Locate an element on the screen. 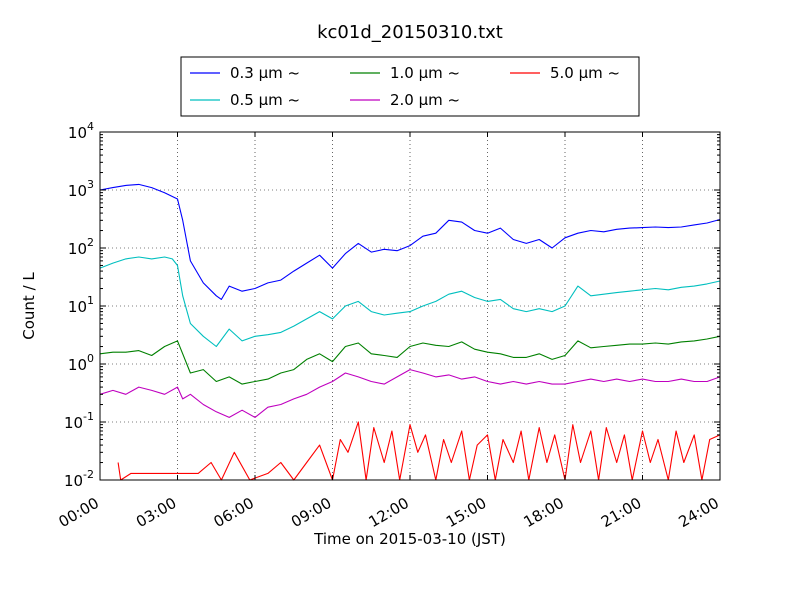 This screenshot has width=800, height=600. legend-box is located at coordinates (410, 86).